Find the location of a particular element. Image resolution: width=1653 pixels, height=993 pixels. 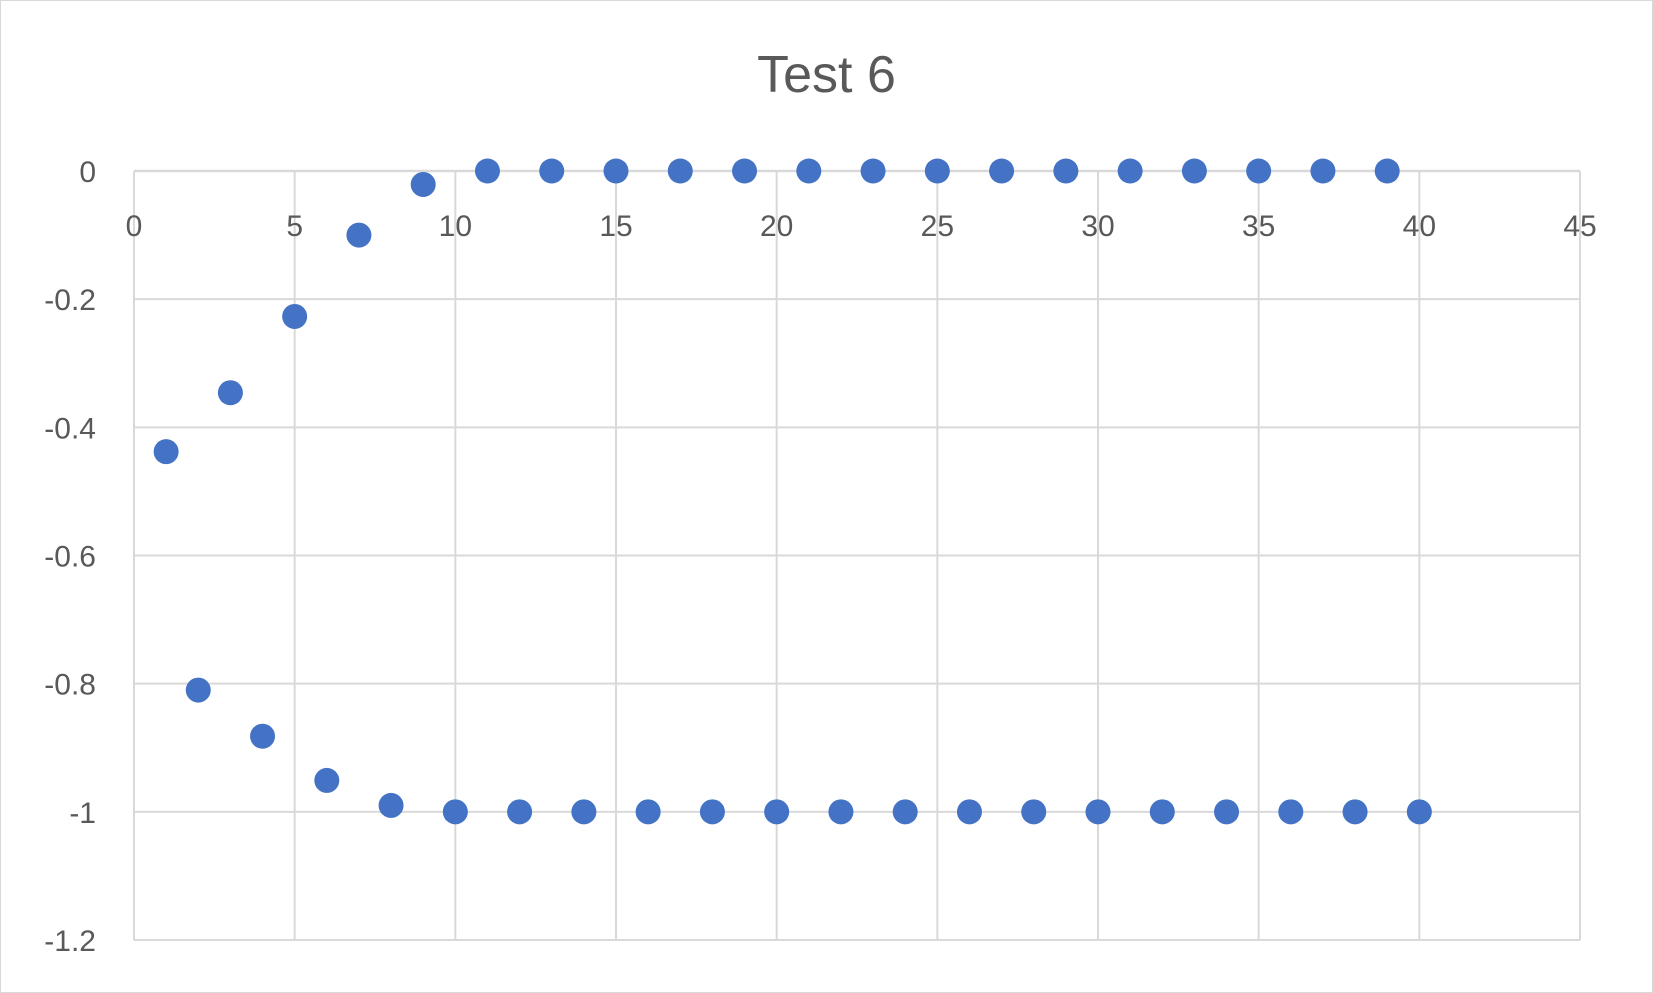

chart-title: Test 6 is located at coordinates (826, 75).